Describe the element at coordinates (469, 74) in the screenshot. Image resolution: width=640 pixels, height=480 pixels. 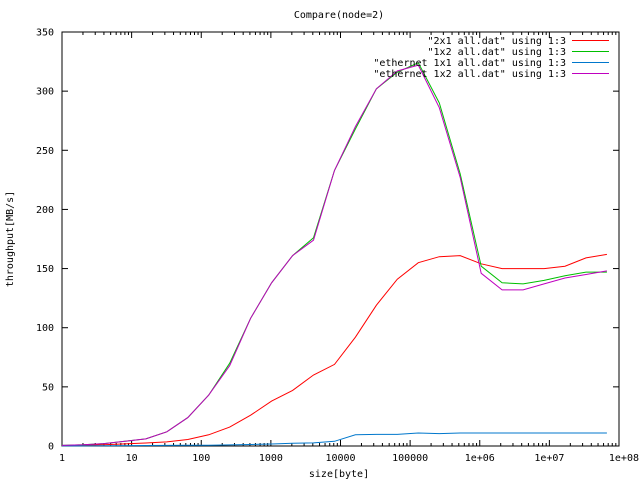
I see `legend-label: "ethernet 1x2 all.dat" using 1:3` at that location.